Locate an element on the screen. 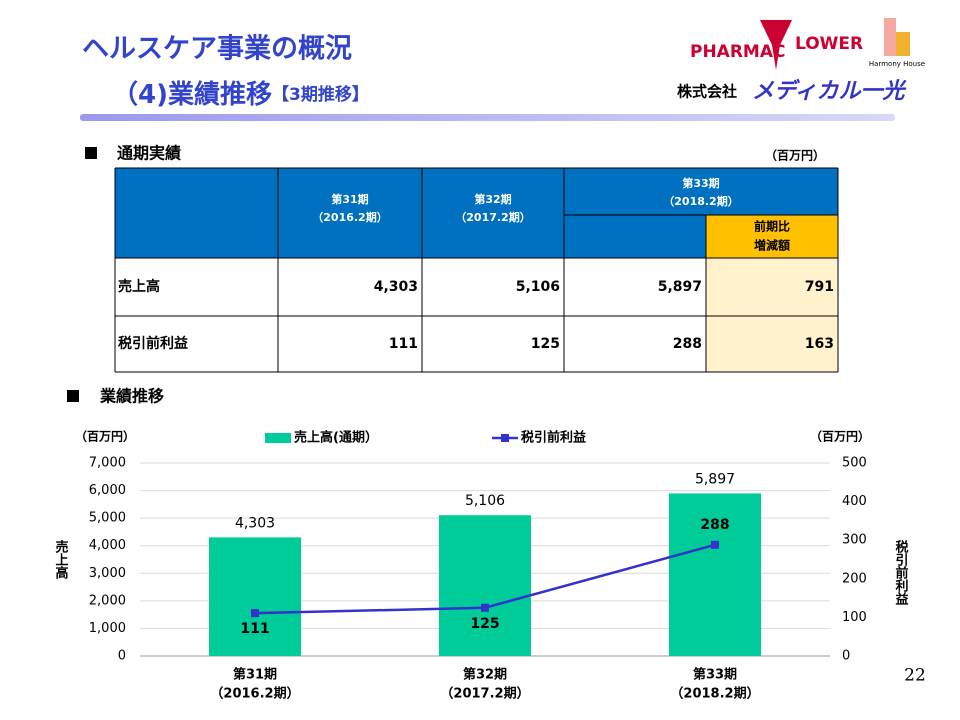  subtitle: （4)業績推移【3期推移】 is located at coordinates (240, 95).